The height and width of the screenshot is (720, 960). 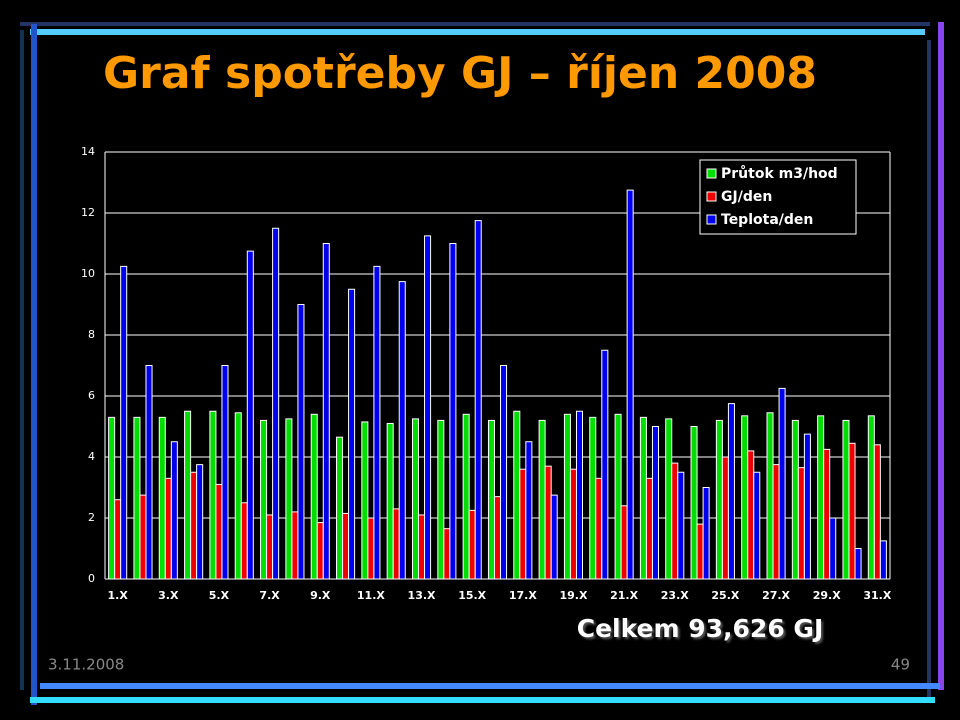 What do you see at coordinates (422, 595) in the screenshot?
I see `x-tick-label: 13.X` at bounding box center [422, 595].